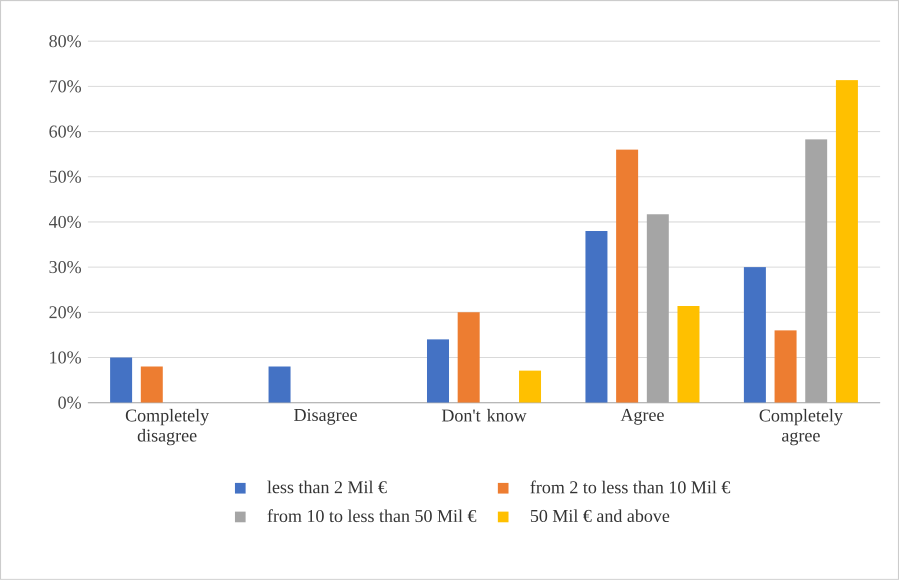  Describe the element at coordinates (642, 416) in the screenshot. I see `x-tick-label: Agree` at that location.